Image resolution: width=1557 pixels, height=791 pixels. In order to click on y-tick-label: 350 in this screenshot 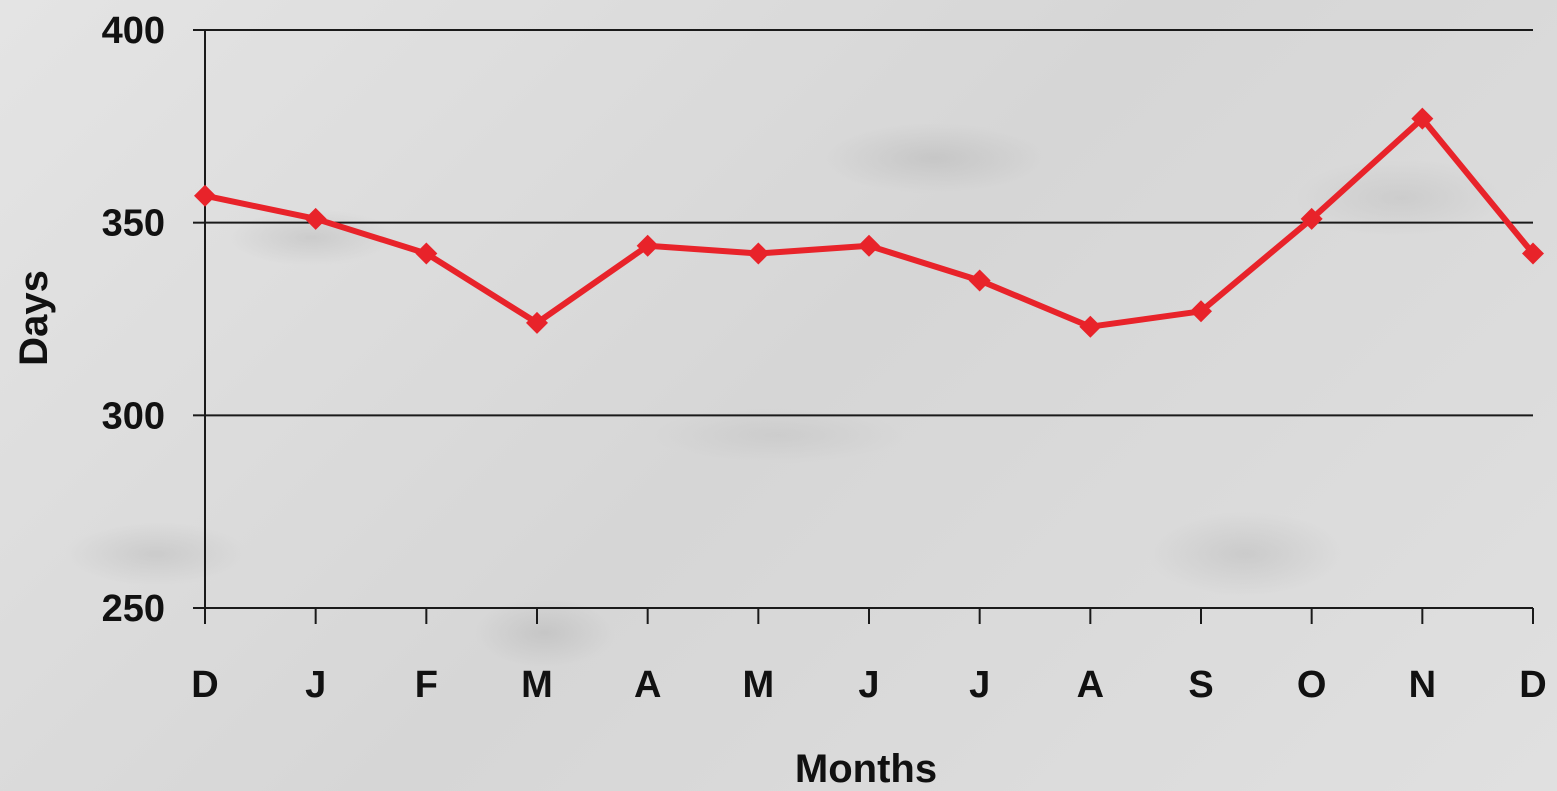, I will do `click(133, 224)`.